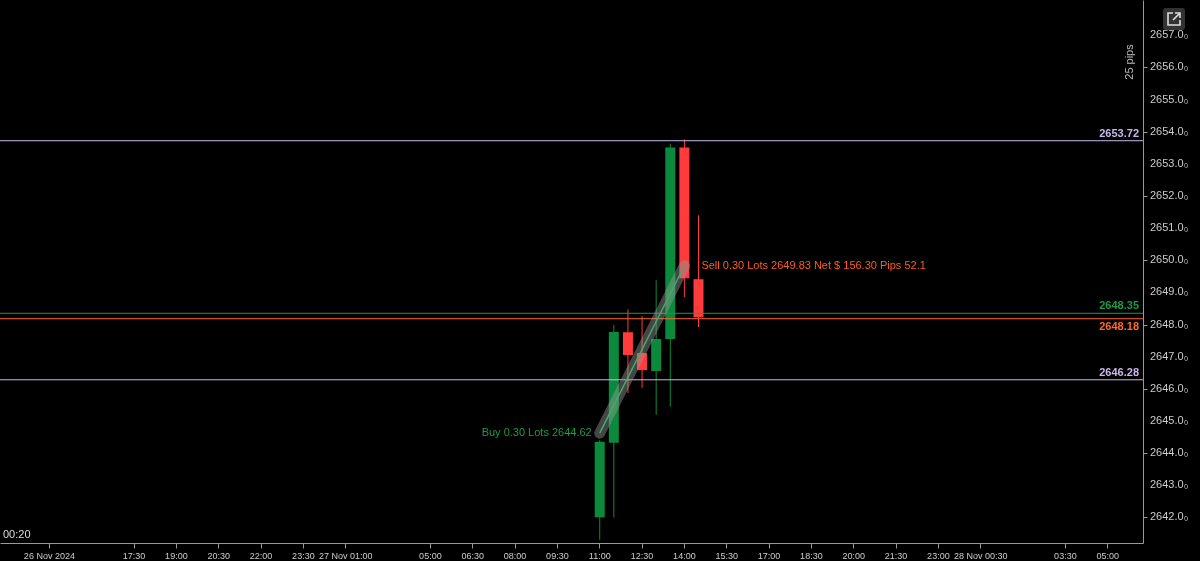 The height and width of the screenshot is (561, 1200). Describe the element at coordinates (17, 534) in the screenshot. I see `annotation: 00:20` at that location.